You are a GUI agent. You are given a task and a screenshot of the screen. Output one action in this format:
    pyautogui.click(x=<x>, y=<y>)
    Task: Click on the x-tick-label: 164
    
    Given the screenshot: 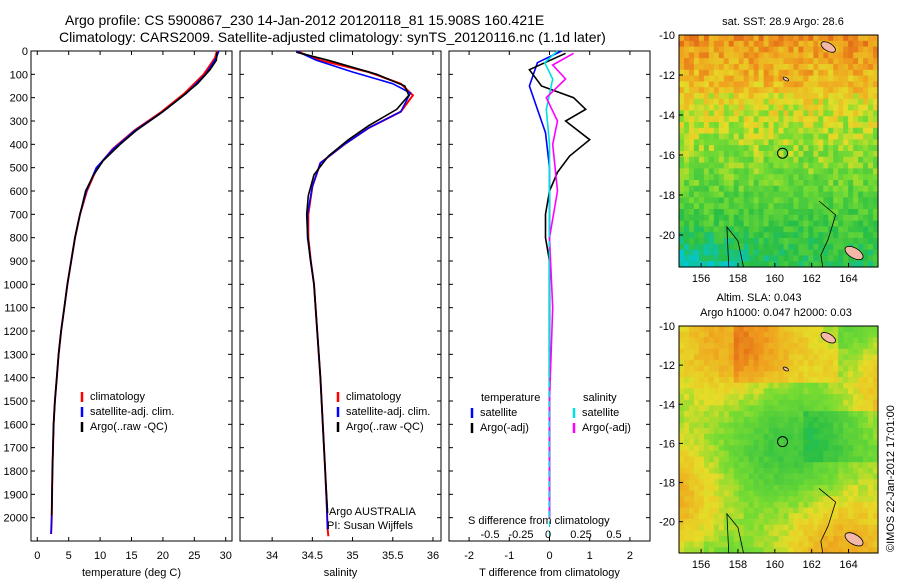 What is the action you would take?
    pyautogui.click(x=848, y=565)
    